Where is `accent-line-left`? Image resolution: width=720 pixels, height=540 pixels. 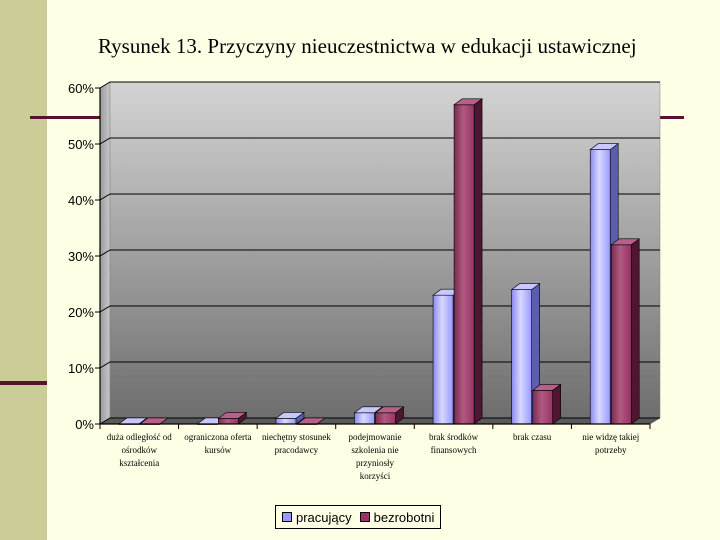 accent-line-left is located at coordinates (23, 383).